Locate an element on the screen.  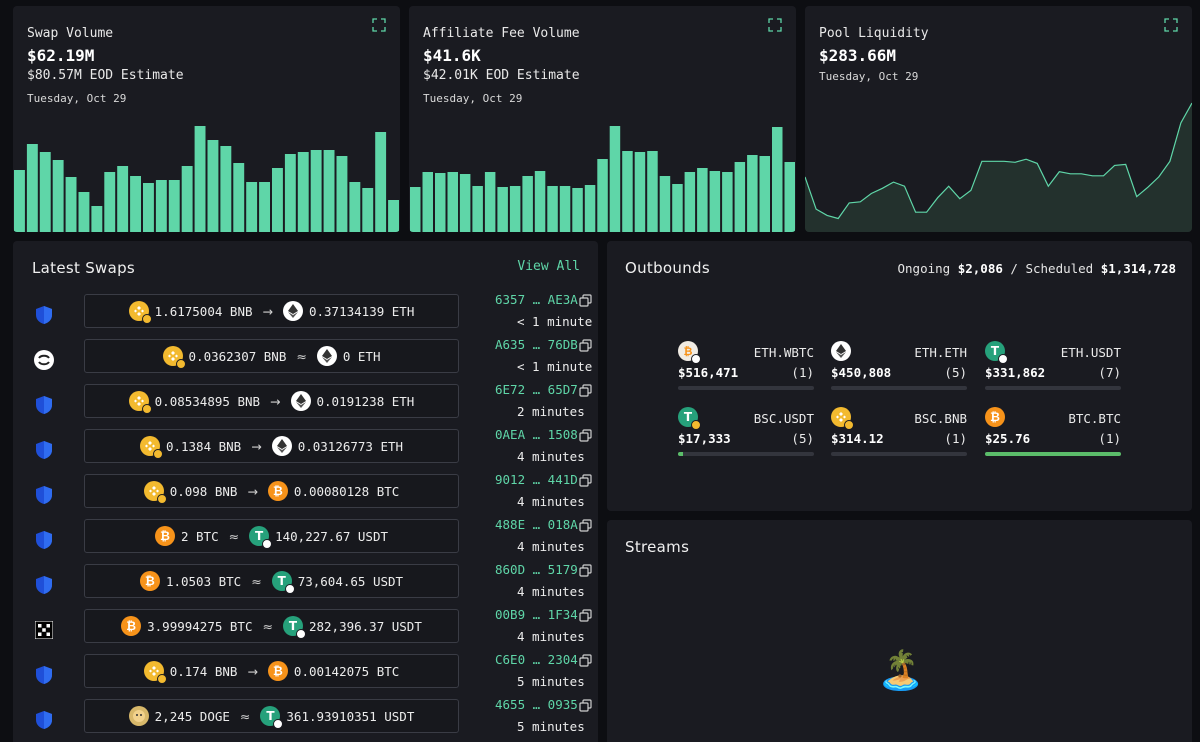
tx-id-link: 00B9 … 1F34 is located at coordinates (536, 614).